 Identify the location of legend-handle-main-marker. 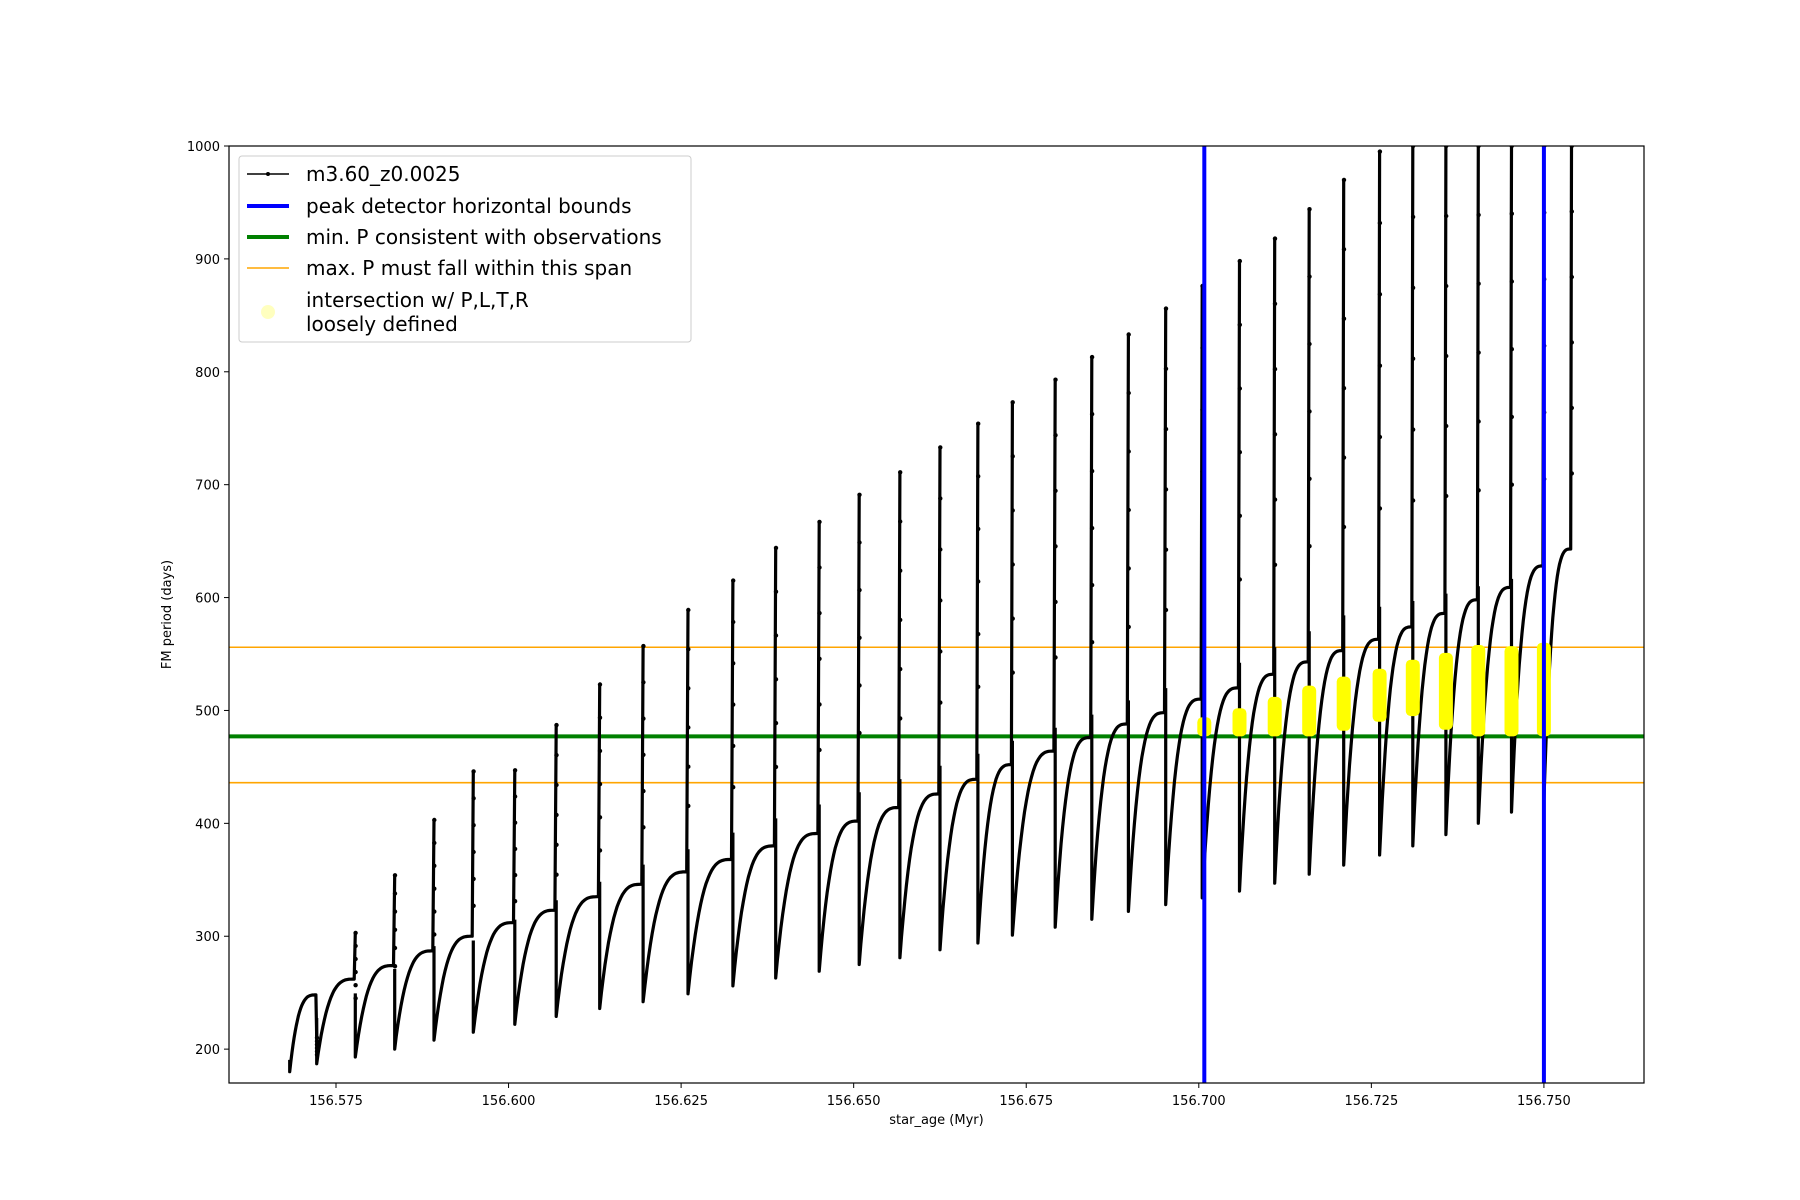
(268, 174).